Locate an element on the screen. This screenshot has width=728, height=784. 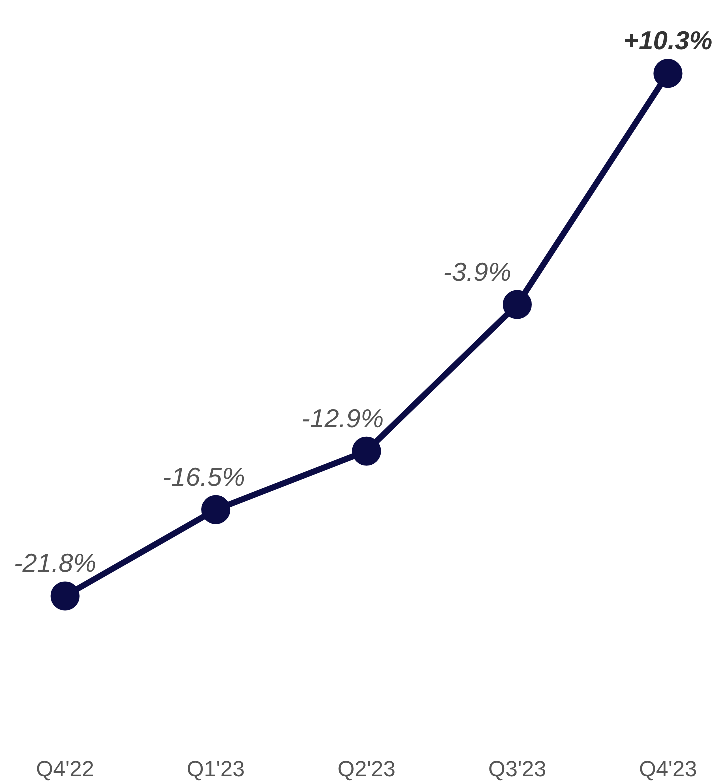
data-label: -21.8% is located at coordinates (55, 563).